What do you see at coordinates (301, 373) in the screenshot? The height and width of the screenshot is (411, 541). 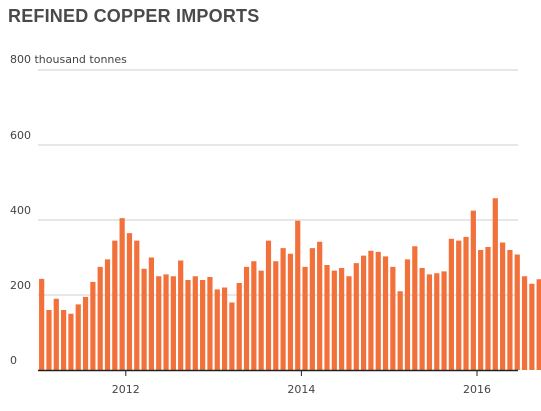 I see `x-axis-ticks` at bounding box center [301, 373].